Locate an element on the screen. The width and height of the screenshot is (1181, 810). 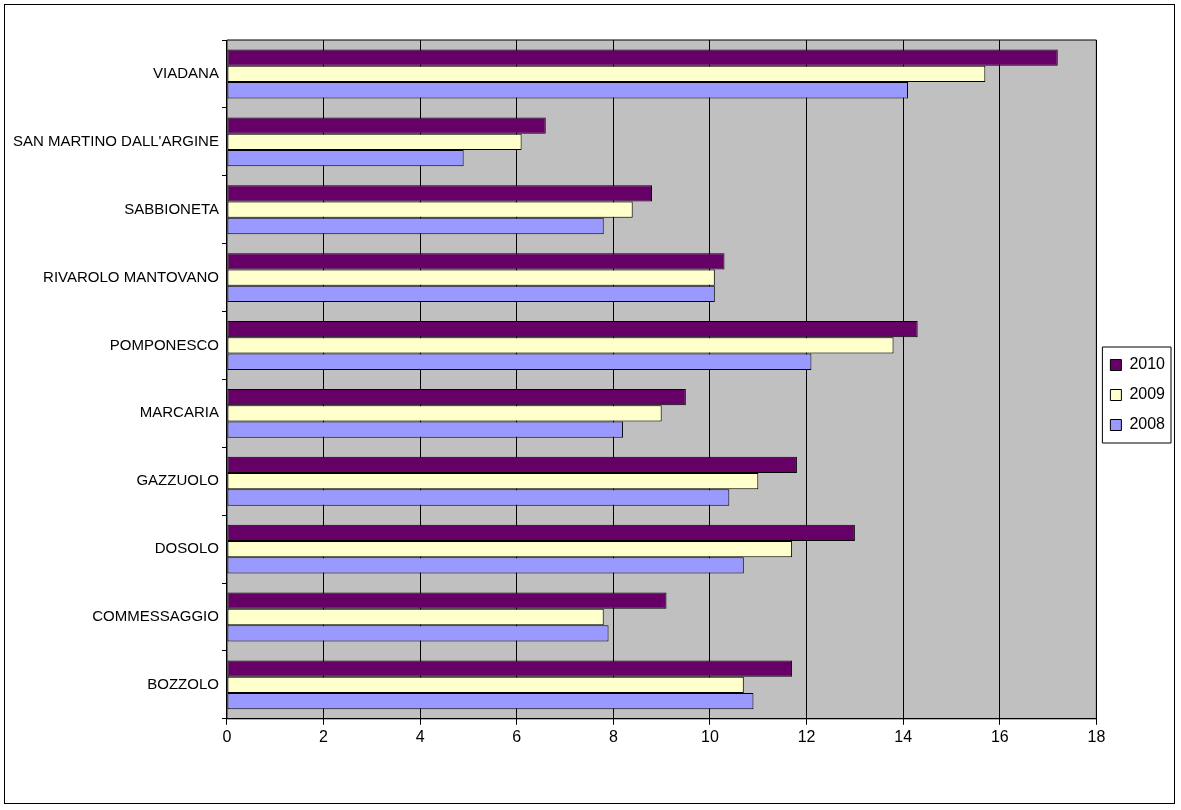
legend-label: 2009 is located at coordinates (1147, 394).